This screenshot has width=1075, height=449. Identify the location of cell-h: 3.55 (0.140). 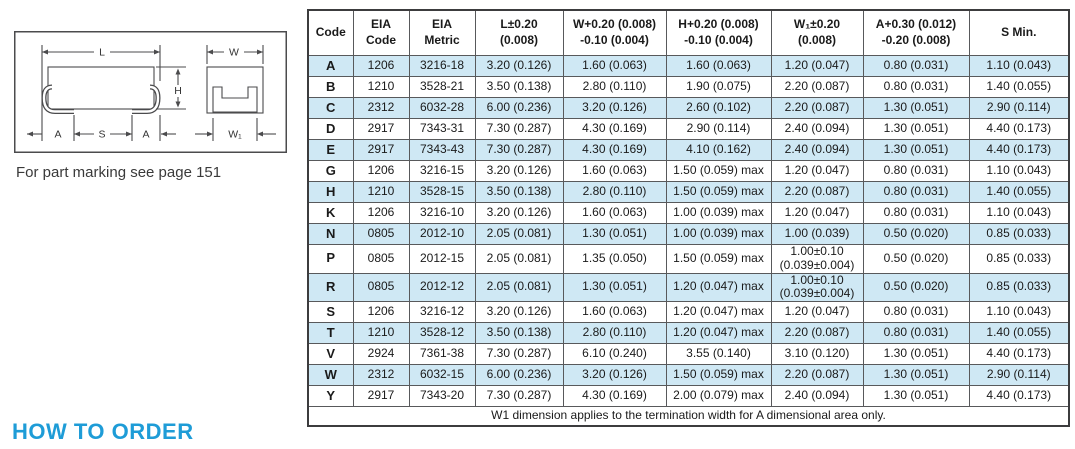
(718, 354).